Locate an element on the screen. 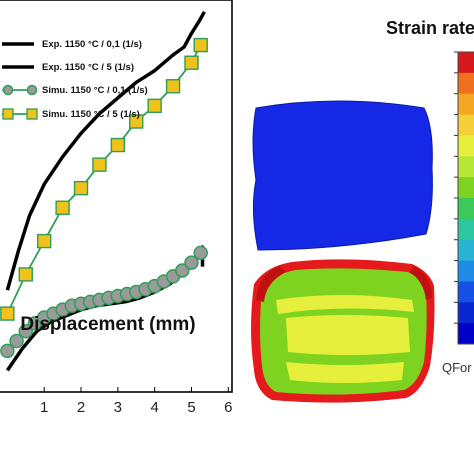 The height and width of the screenshot is (474, 474). x-tick-label-6: 6 is located at coordinates (228, 407).